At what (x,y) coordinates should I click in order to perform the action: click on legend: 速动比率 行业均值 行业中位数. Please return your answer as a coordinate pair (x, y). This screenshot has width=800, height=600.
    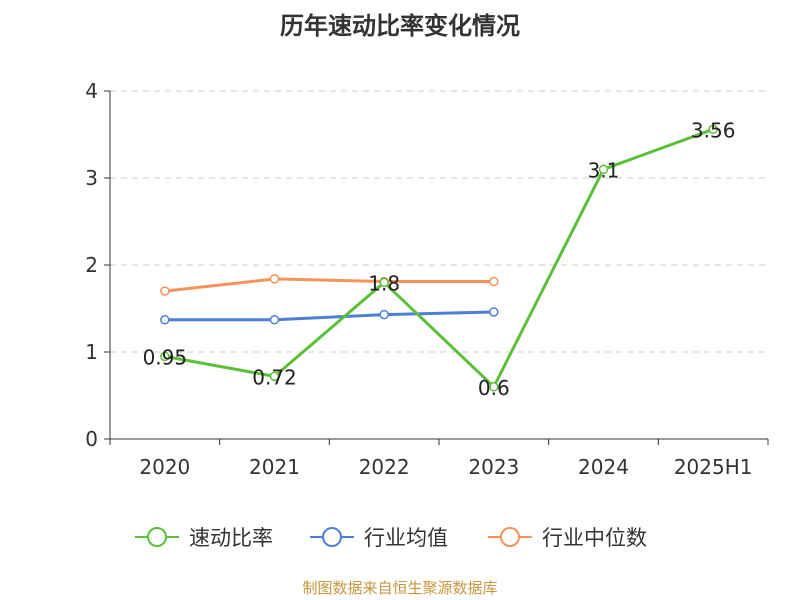
    Looking at the image, I should click on (391, 538).